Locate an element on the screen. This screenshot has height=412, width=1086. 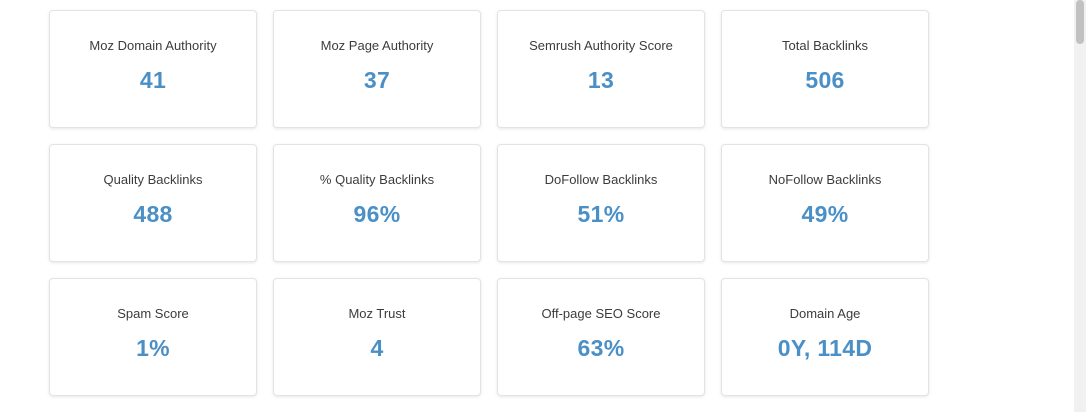
metric-value: 49% is located at coordinates (825, 214).